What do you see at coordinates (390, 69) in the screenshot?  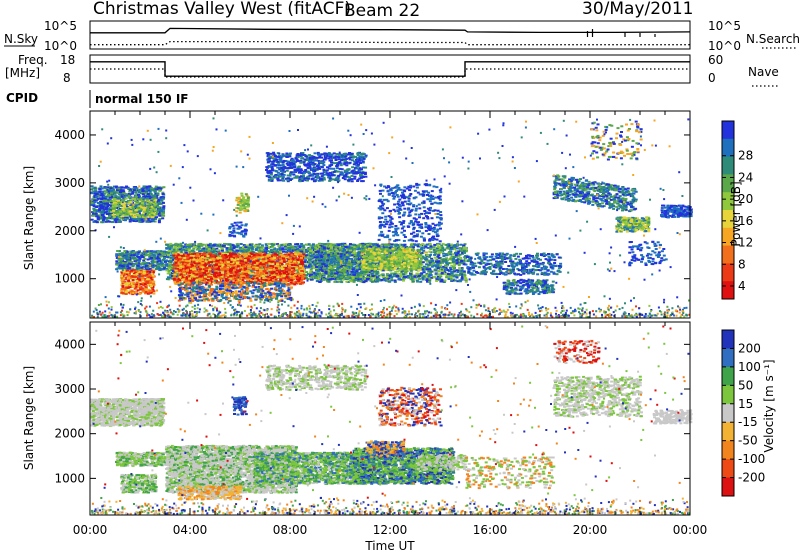 I see `freq-panel-frame` at bounding box center [390, 69].